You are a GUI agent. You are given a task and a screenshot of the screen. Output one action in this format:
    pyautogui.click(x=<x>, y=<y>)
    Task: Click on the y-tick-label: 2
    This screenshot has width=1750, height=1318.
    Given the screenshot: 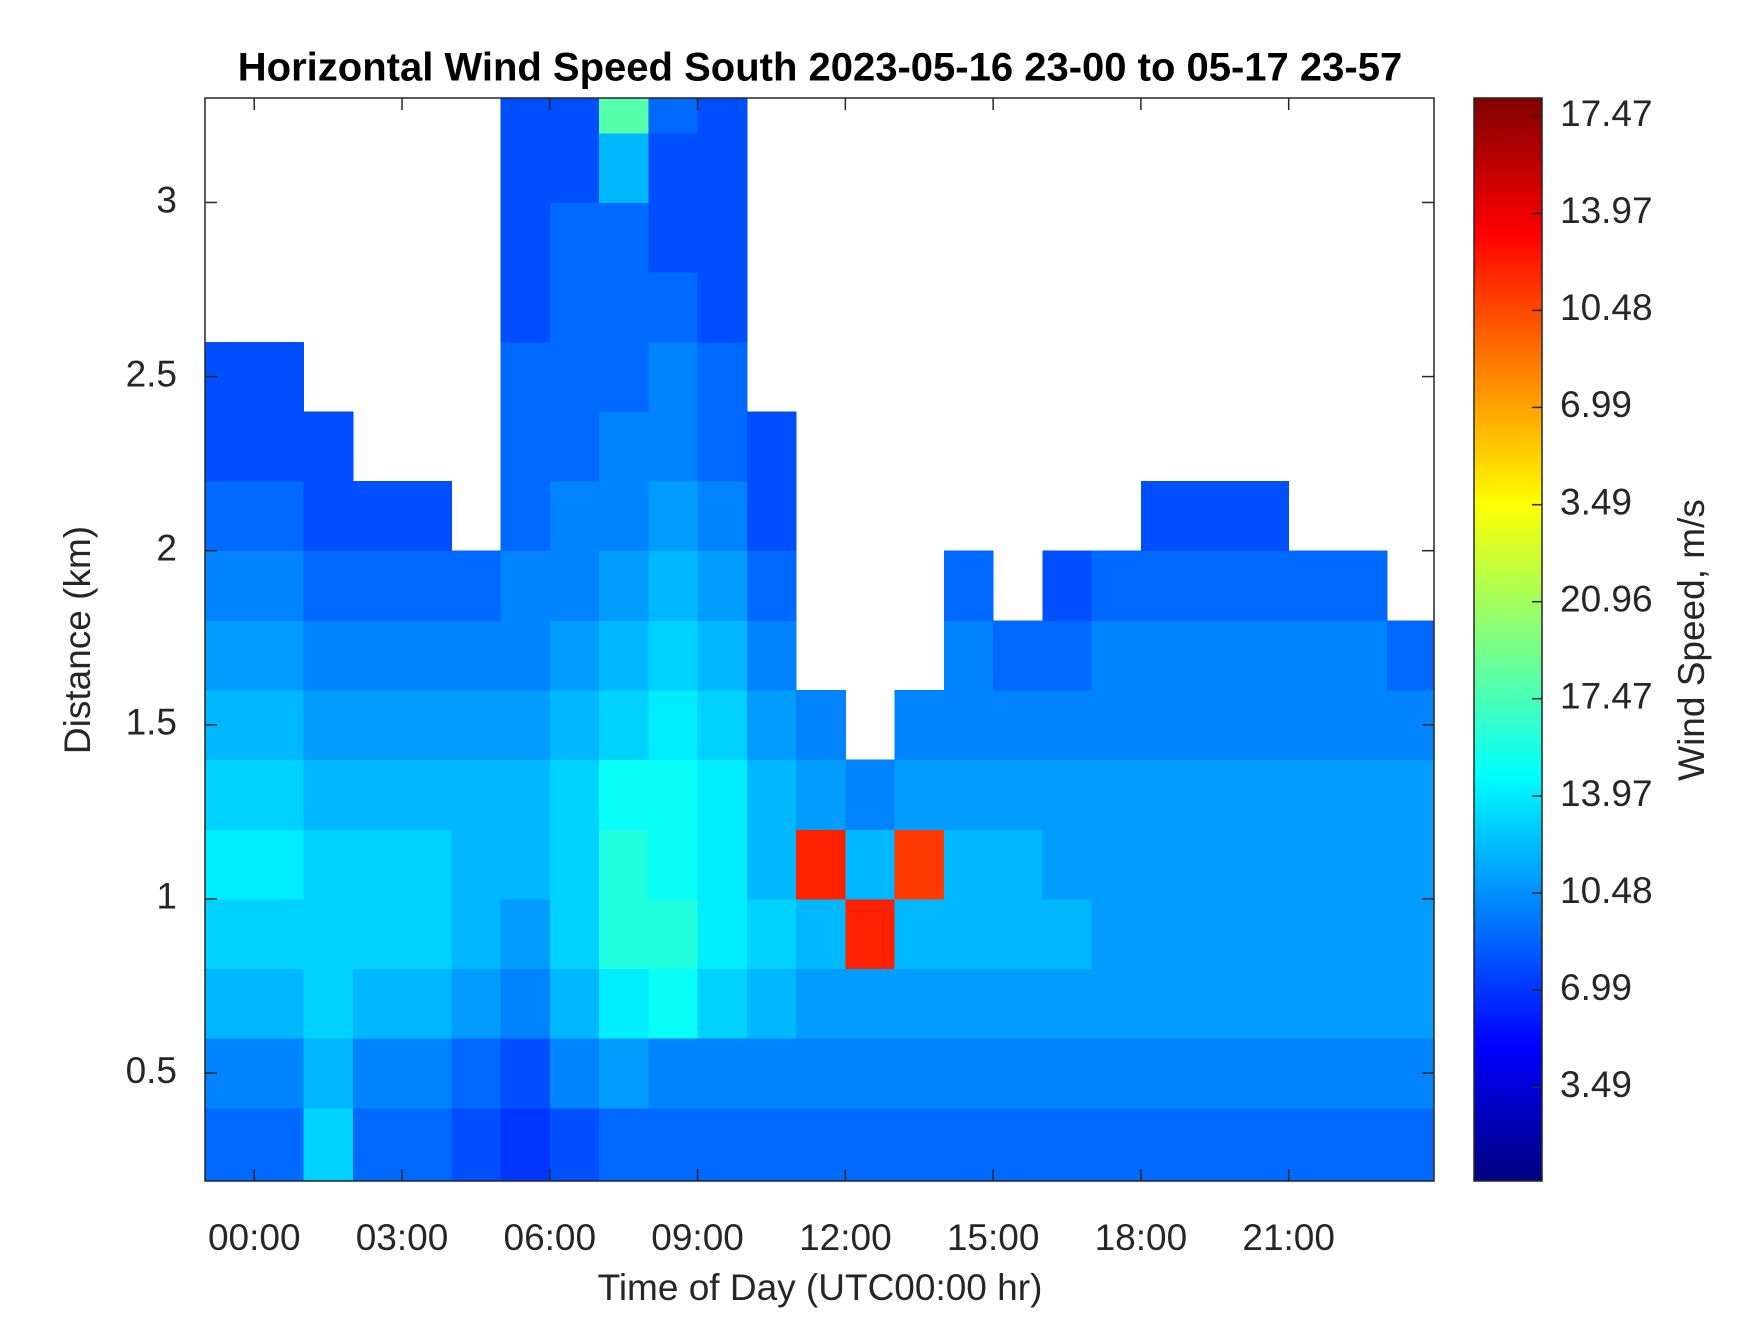 What is the action you would take?
    pyautogui.click(x=166, y=547)
    